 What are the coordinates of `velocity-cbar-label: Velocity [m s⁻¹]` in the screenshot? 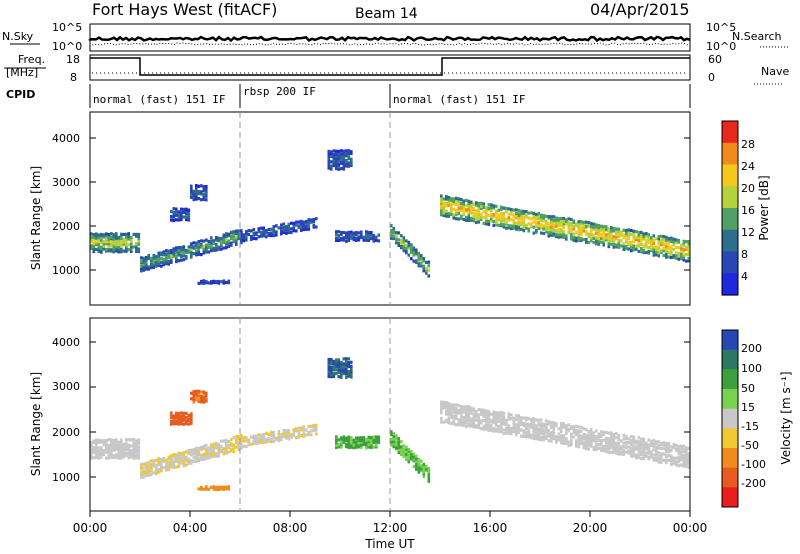 It's located at (786, 417).